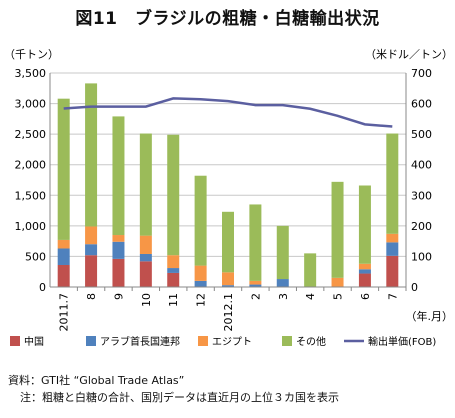 This screenshot has width=455, height=418. Describe the element at coordinates (118, 296) in the screenshot. I see `x-tick-label: 9` at that location.